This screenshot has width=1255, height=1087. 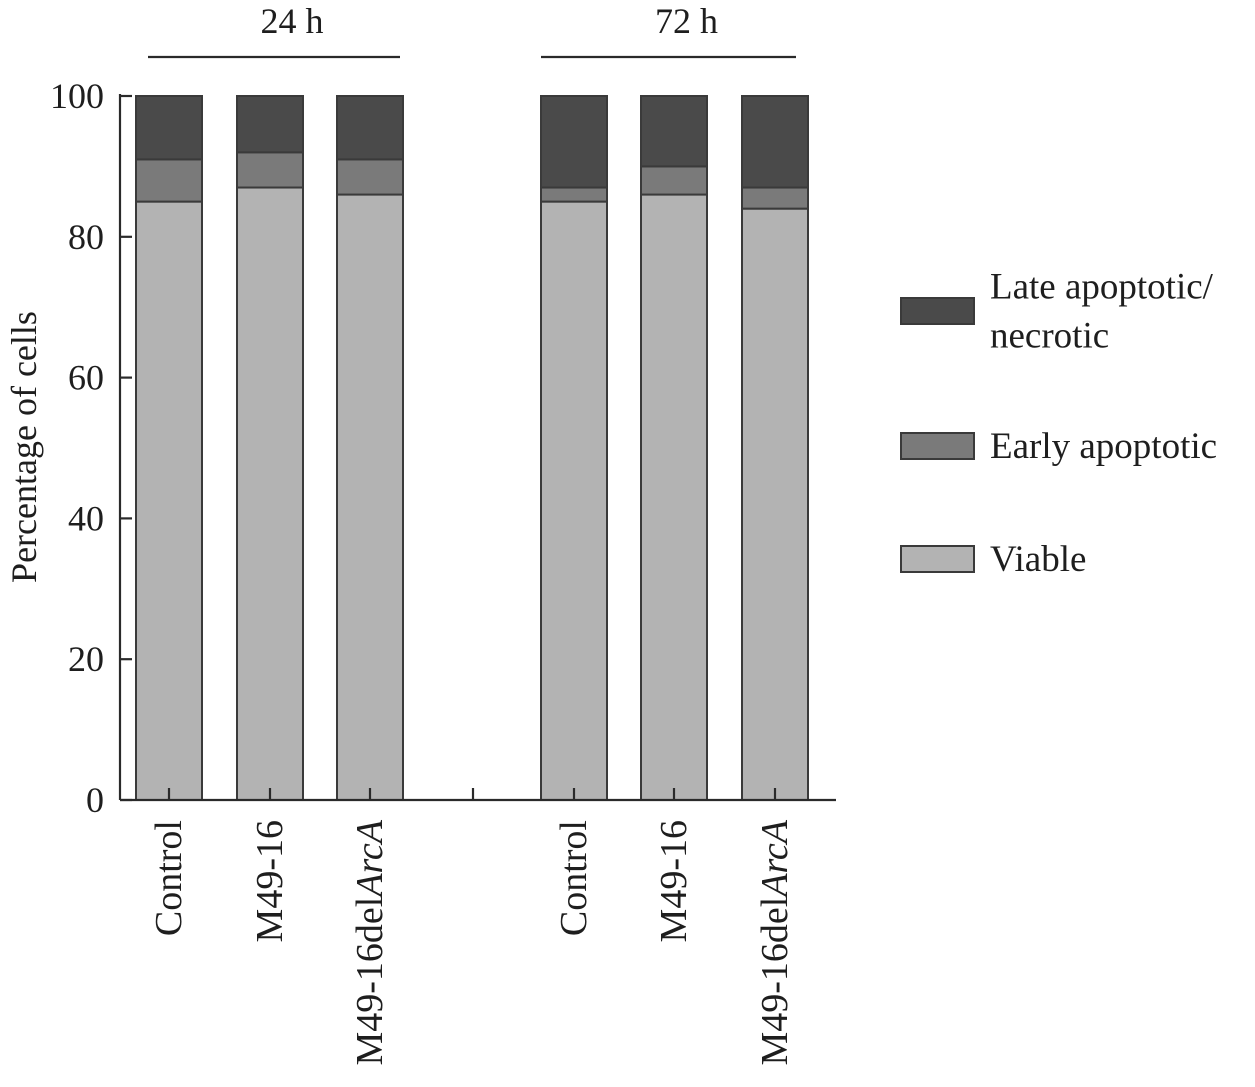 What do you see at coordinates (24, 447) in the screenshot?
I see `y-axis-title: Percentage of cells` at bounding box center [24, 447].